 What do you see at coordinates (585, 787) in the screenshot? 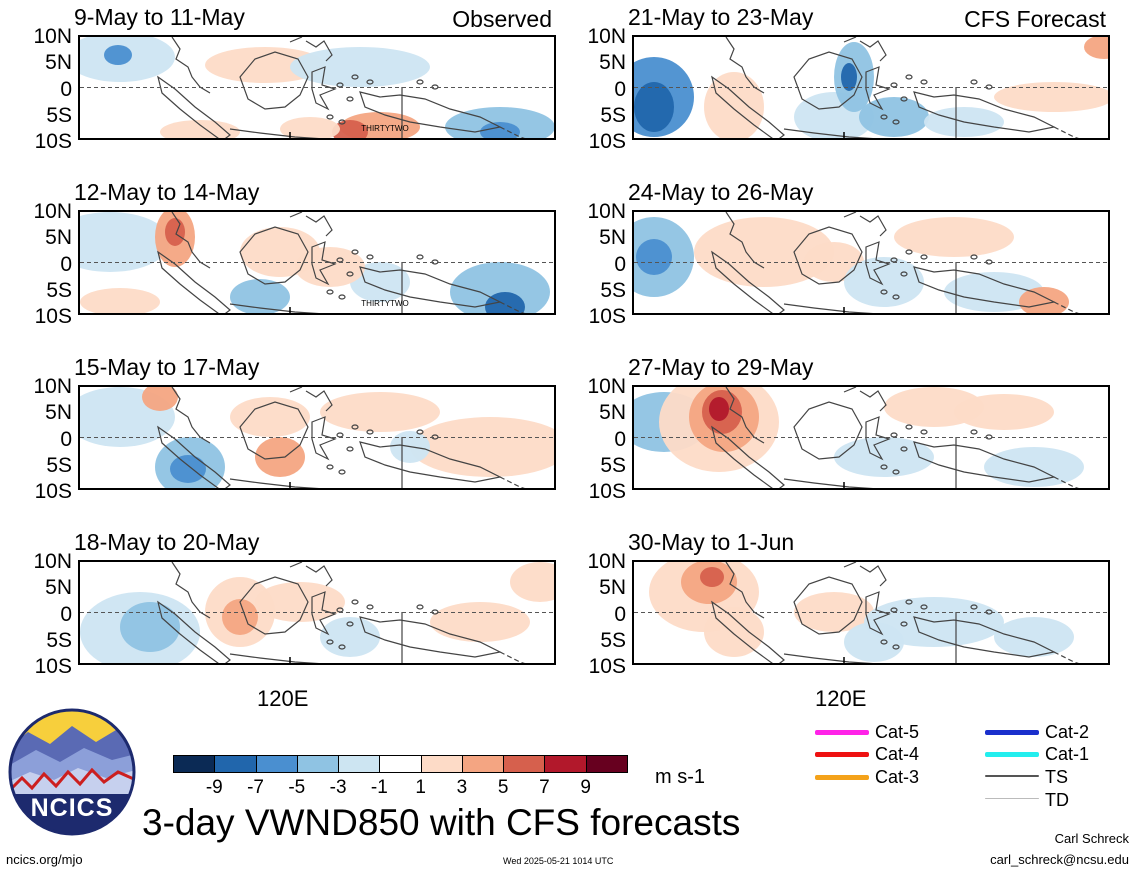
I see `colorbar-tick: 9` at bounding box center [585, 787].